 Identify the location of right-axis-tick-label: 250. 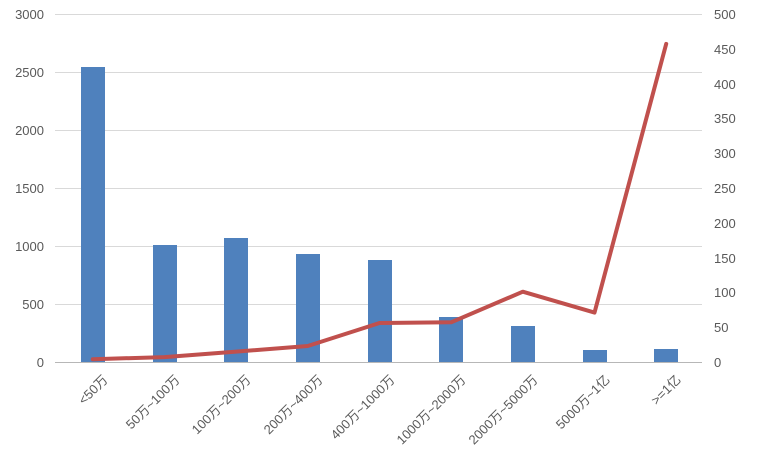
(725, 188).